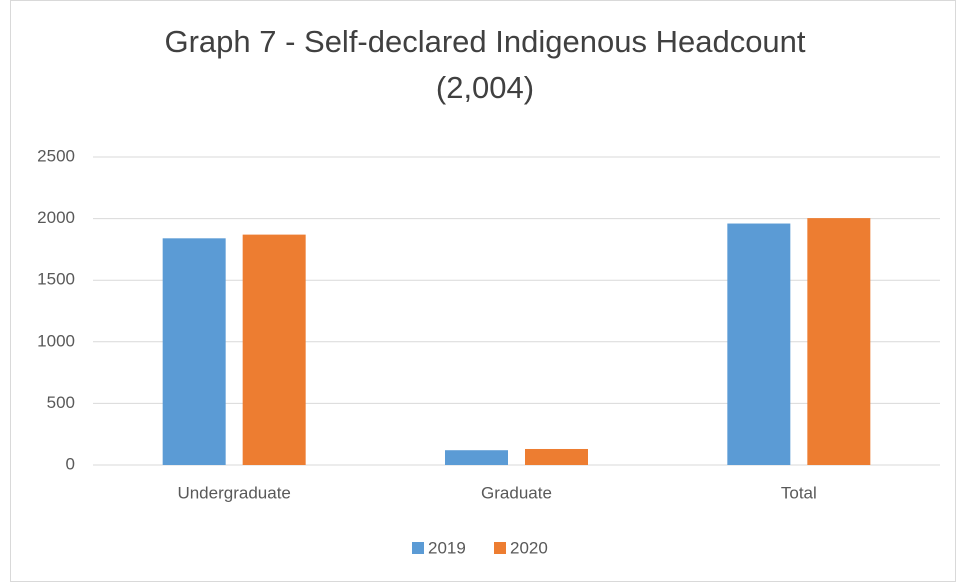 Image resolution: width=960 pixels, height=583 pixels. What do you see at coordinates (529, 547) in the screenshot?
I see `legend-label: 2020` at bounding box center [529, 547].